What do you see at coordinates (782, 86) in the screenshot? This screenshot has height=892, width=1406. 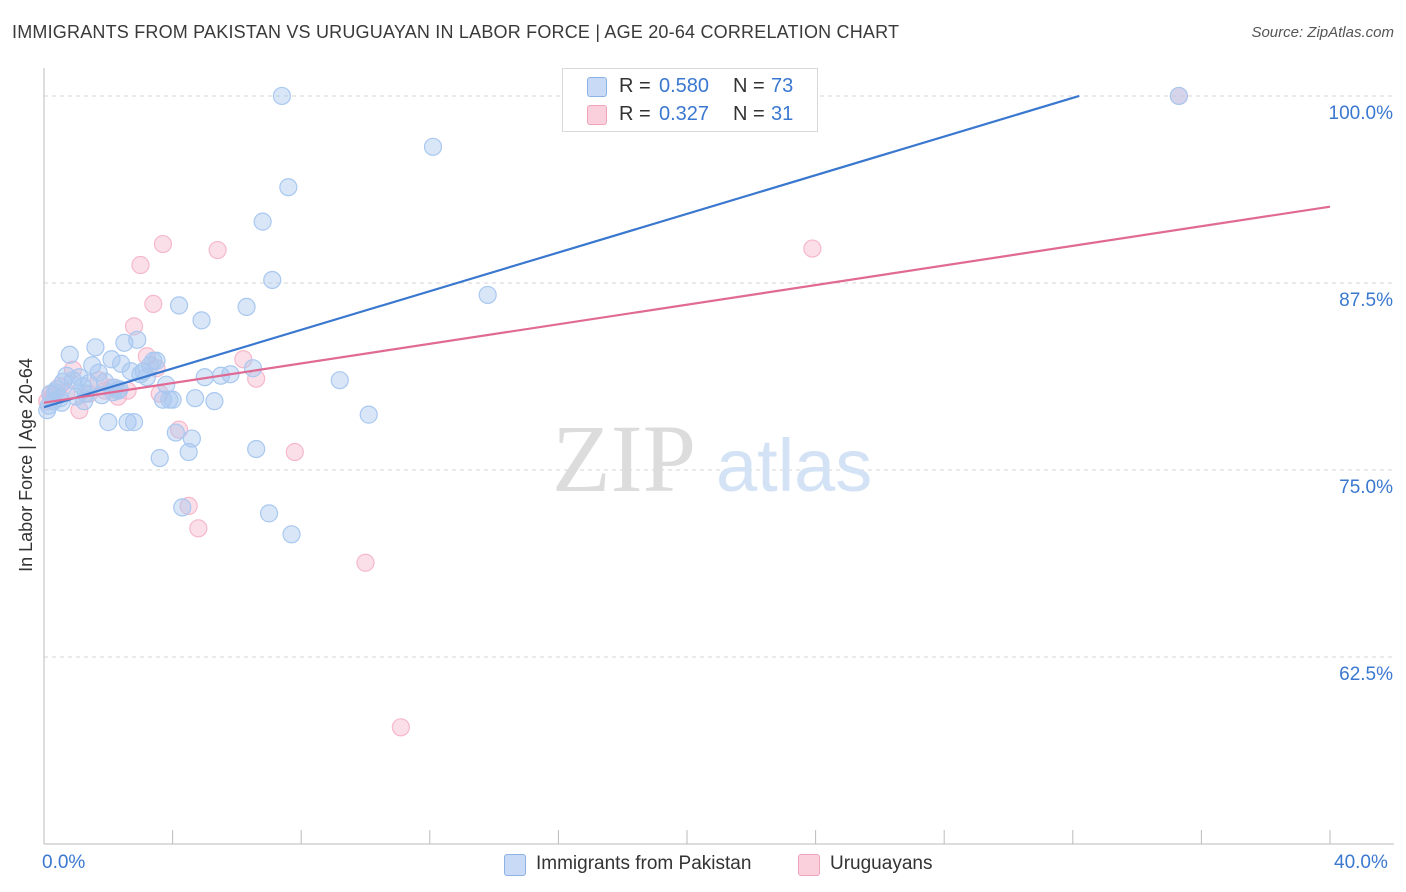 I see `n-value: 73` at bounding box center [782, 86].